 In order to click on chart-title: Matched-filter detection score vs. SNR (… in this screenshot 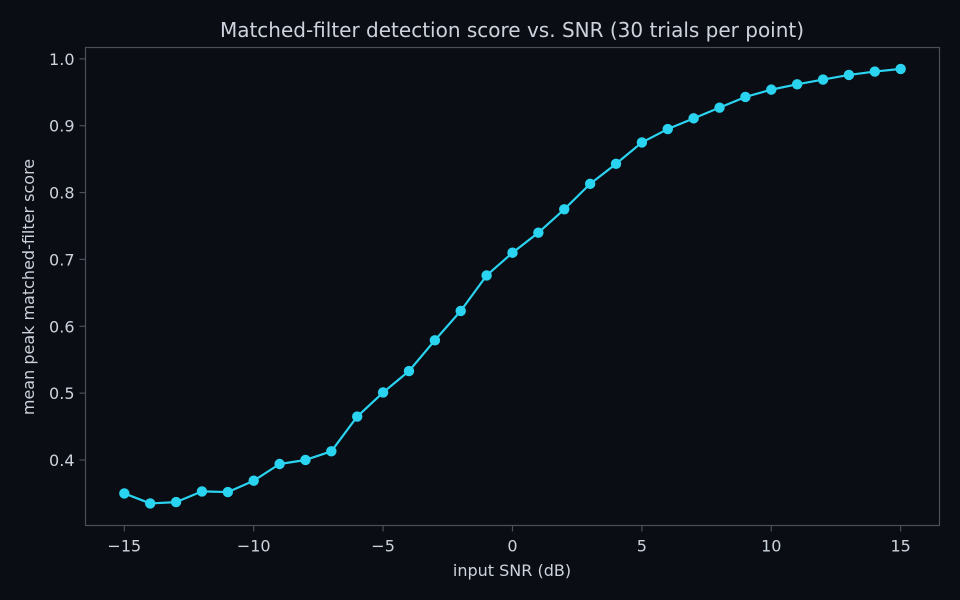, I will do `click(512, 30)`.